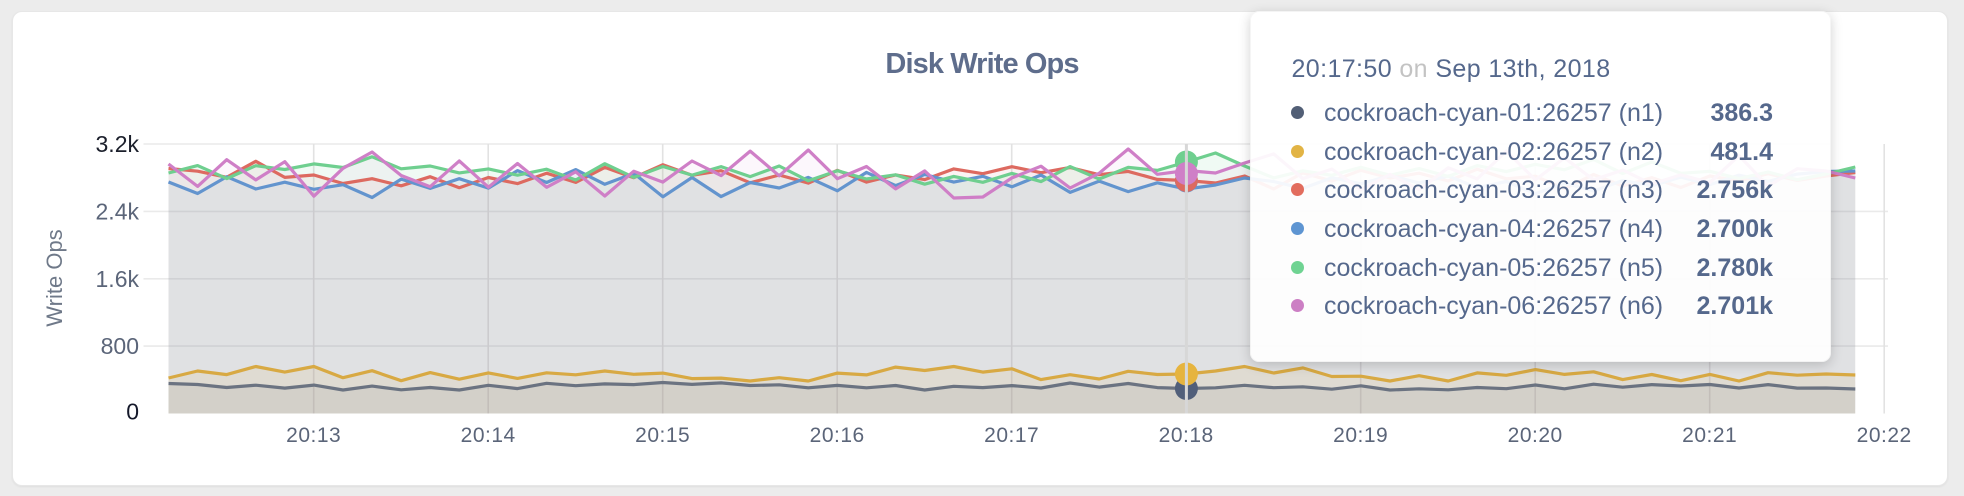 The height and width of the screenshot is (496, 1964). What do you see at coordinates (132, 412) in the screenshot?
I see `svg-text: 0` at bounding box center [132, 412].